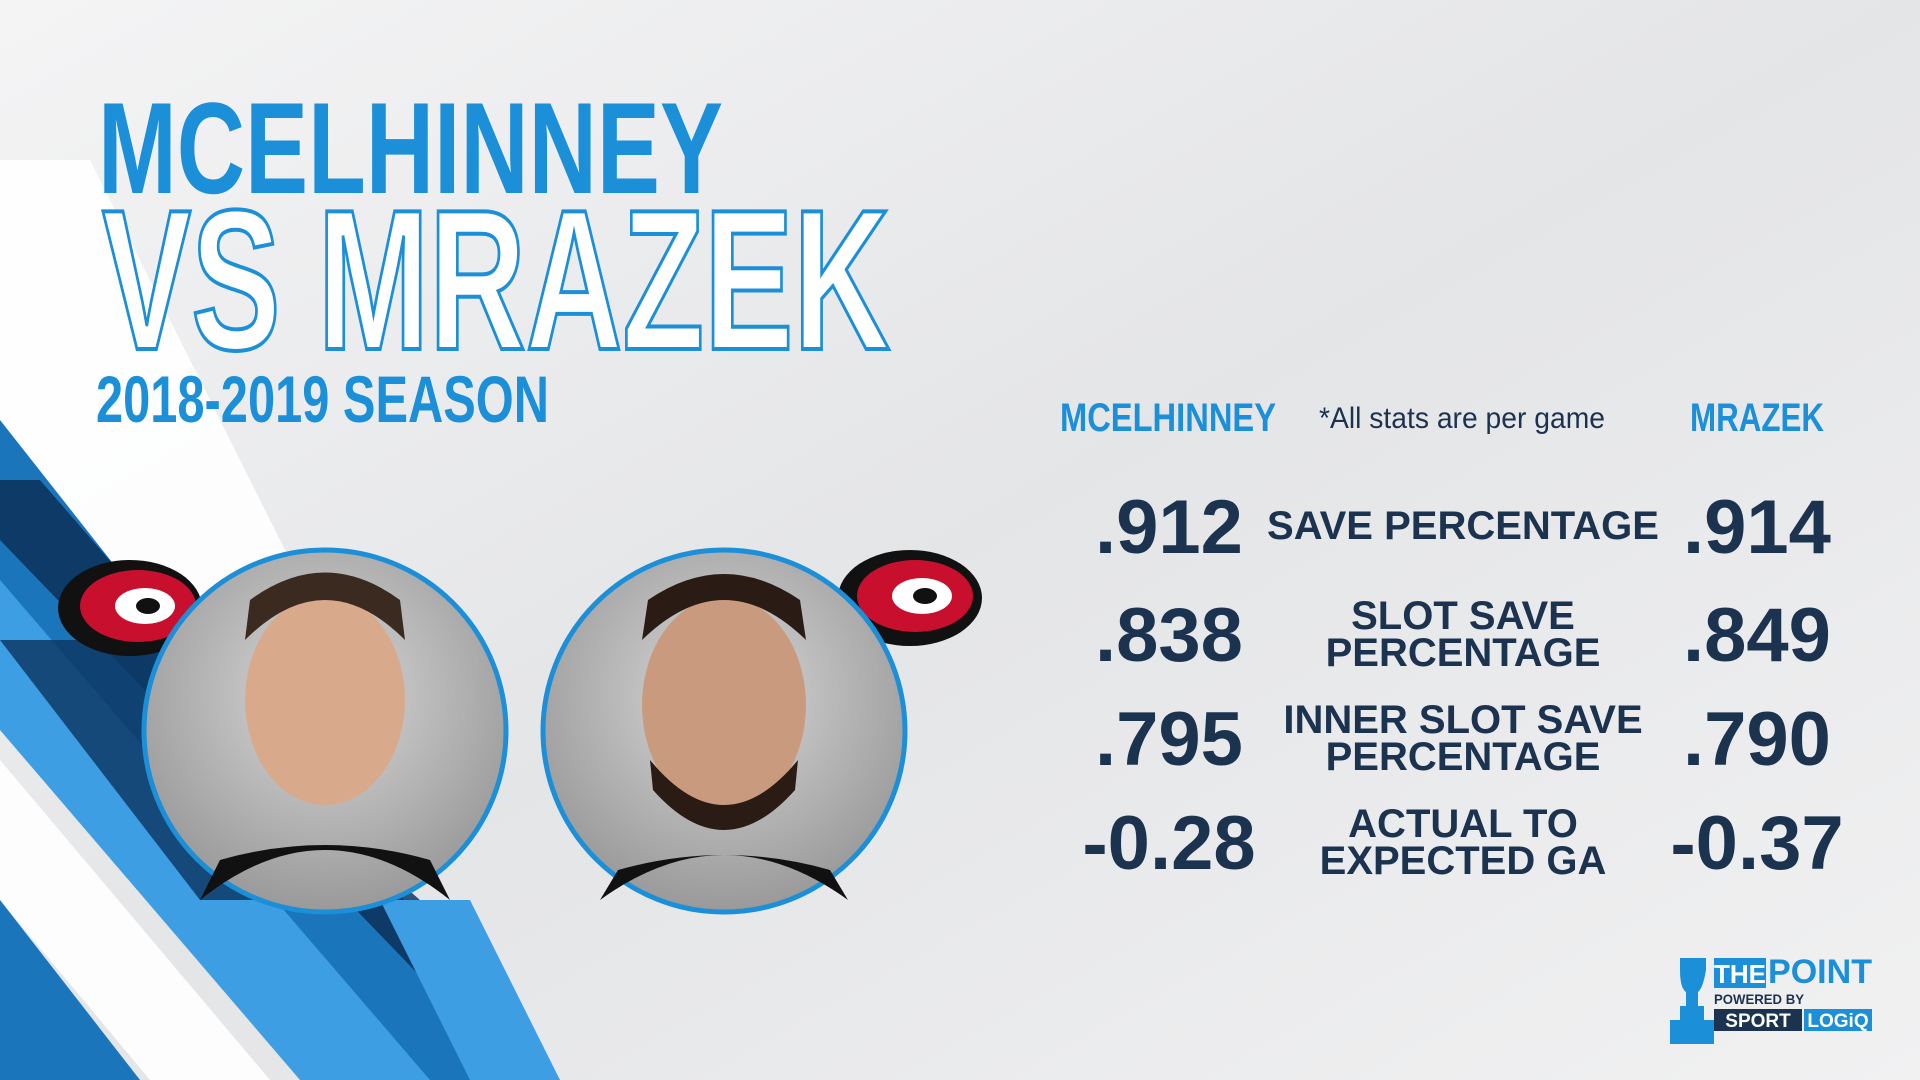 Image resolution: width=1920 pixels, height=1080 pixels. What do you see at coordinates (1757, 418) in the screenshot?
I see `right-header: MRAZEK` at bounding box center [1757, 418].